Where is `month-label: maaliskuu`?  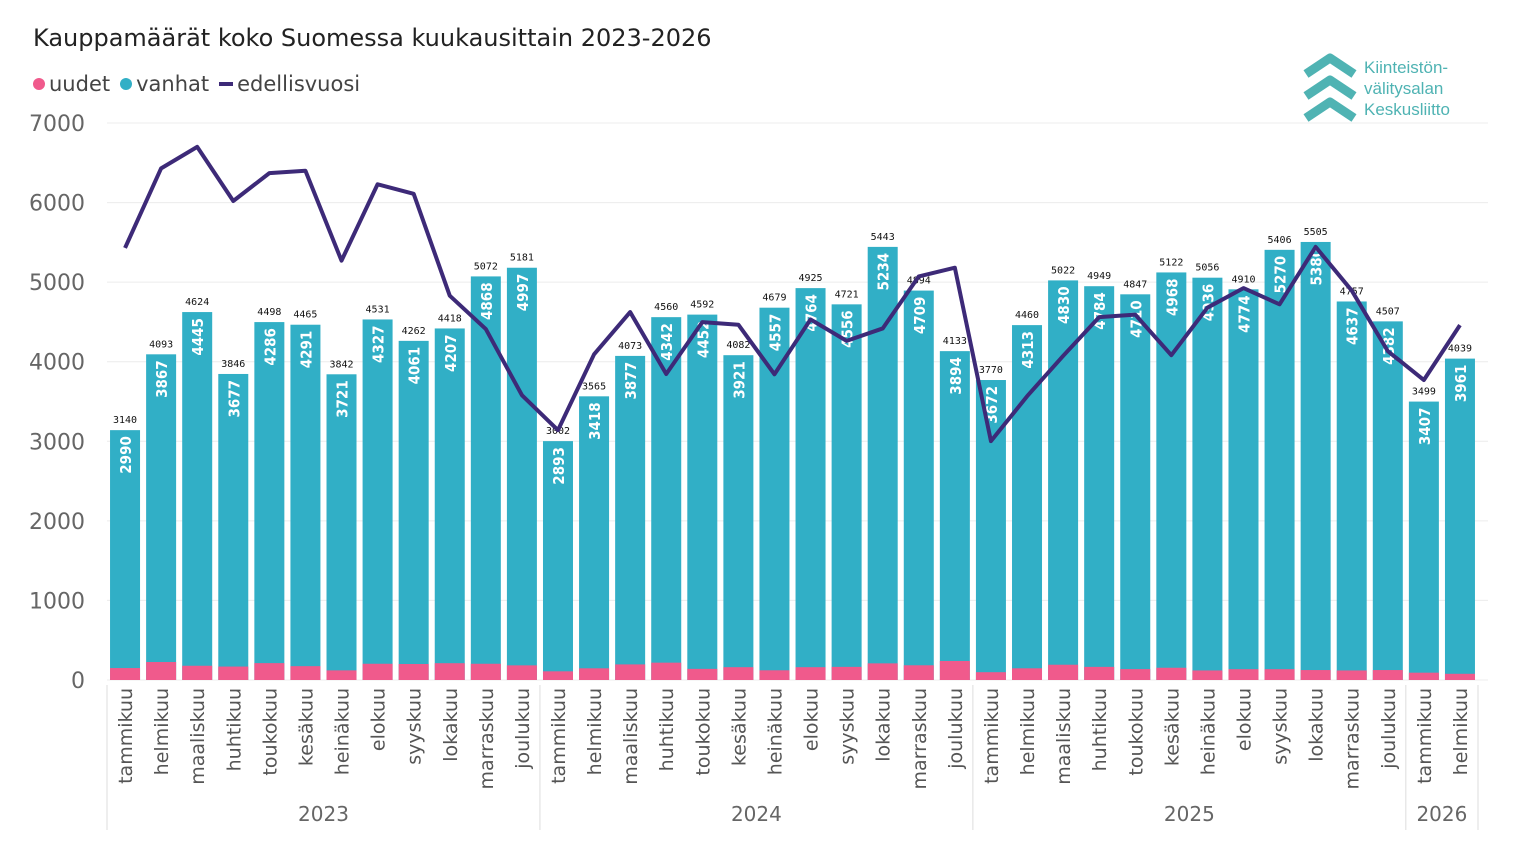
month-label: maaliskuu is located at coordinates (631, 736).